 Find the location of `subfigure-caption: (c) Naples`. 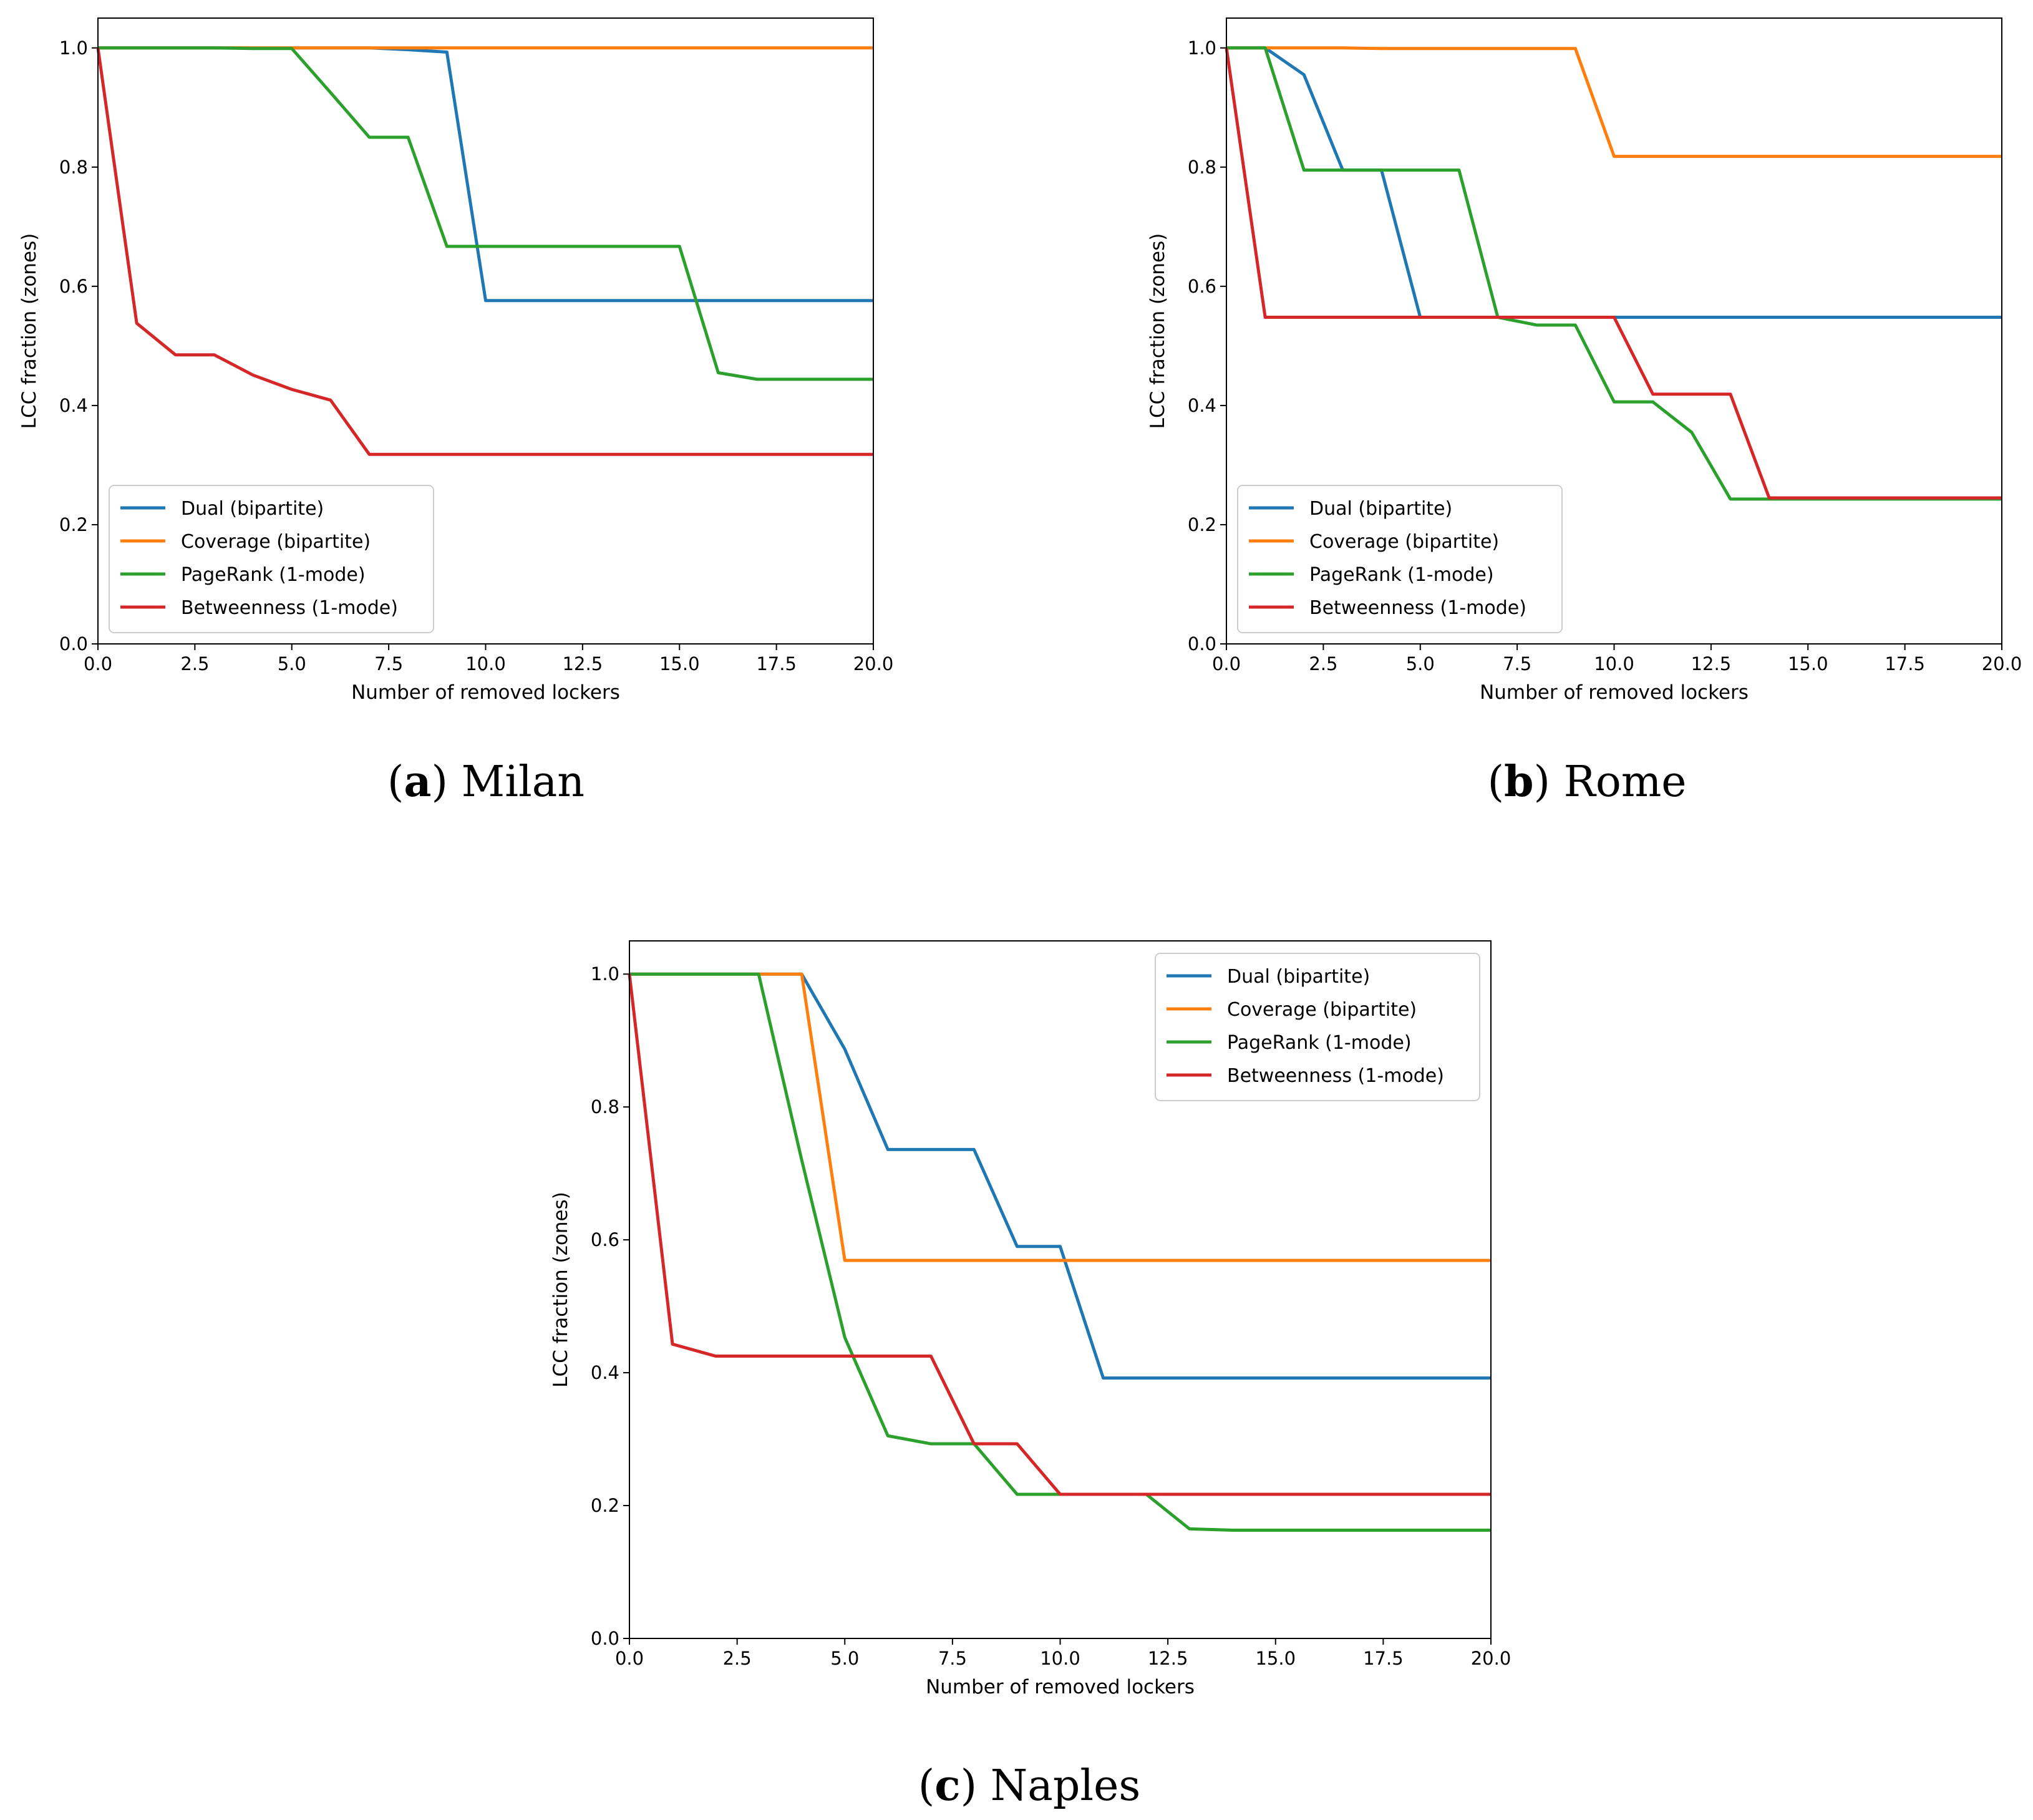

subfigure-caption: (c) Naples is located at coordinates (1029, 1786).